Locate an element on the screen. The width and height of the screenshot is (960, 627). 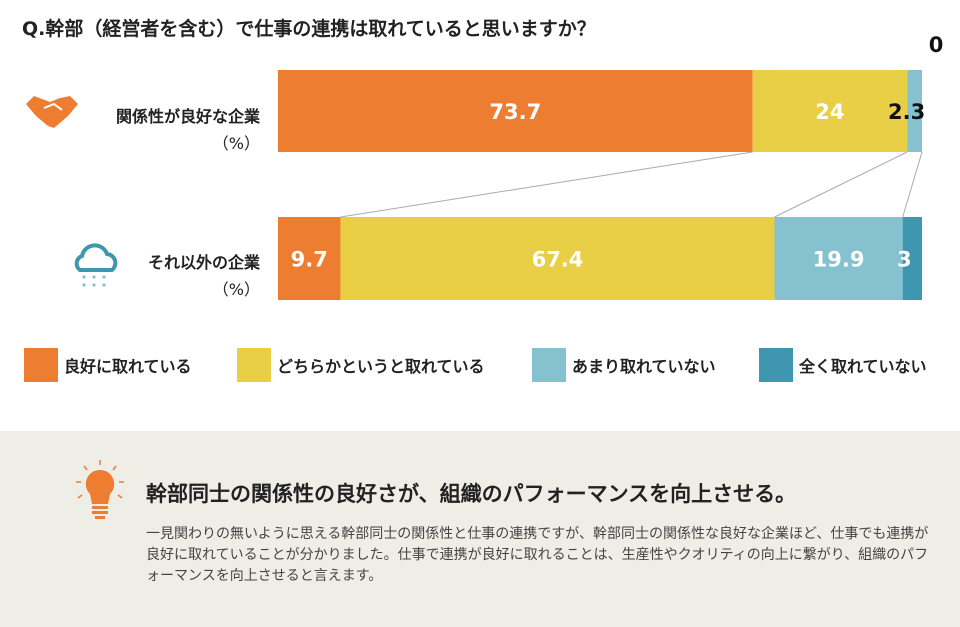
data-label: 67.4 is located at coordinates (558, 260).